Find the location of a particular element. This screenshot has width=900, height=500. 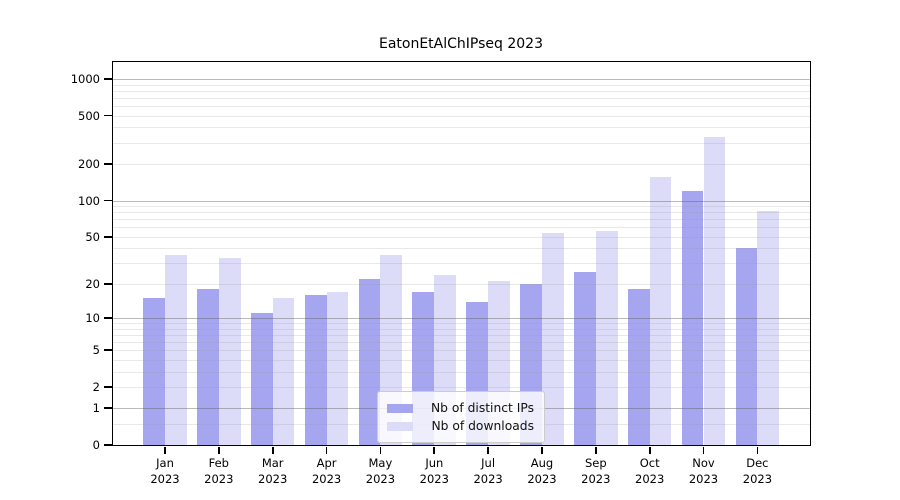

y-tick-label-2: 2 is located at coordinates (96, 386).